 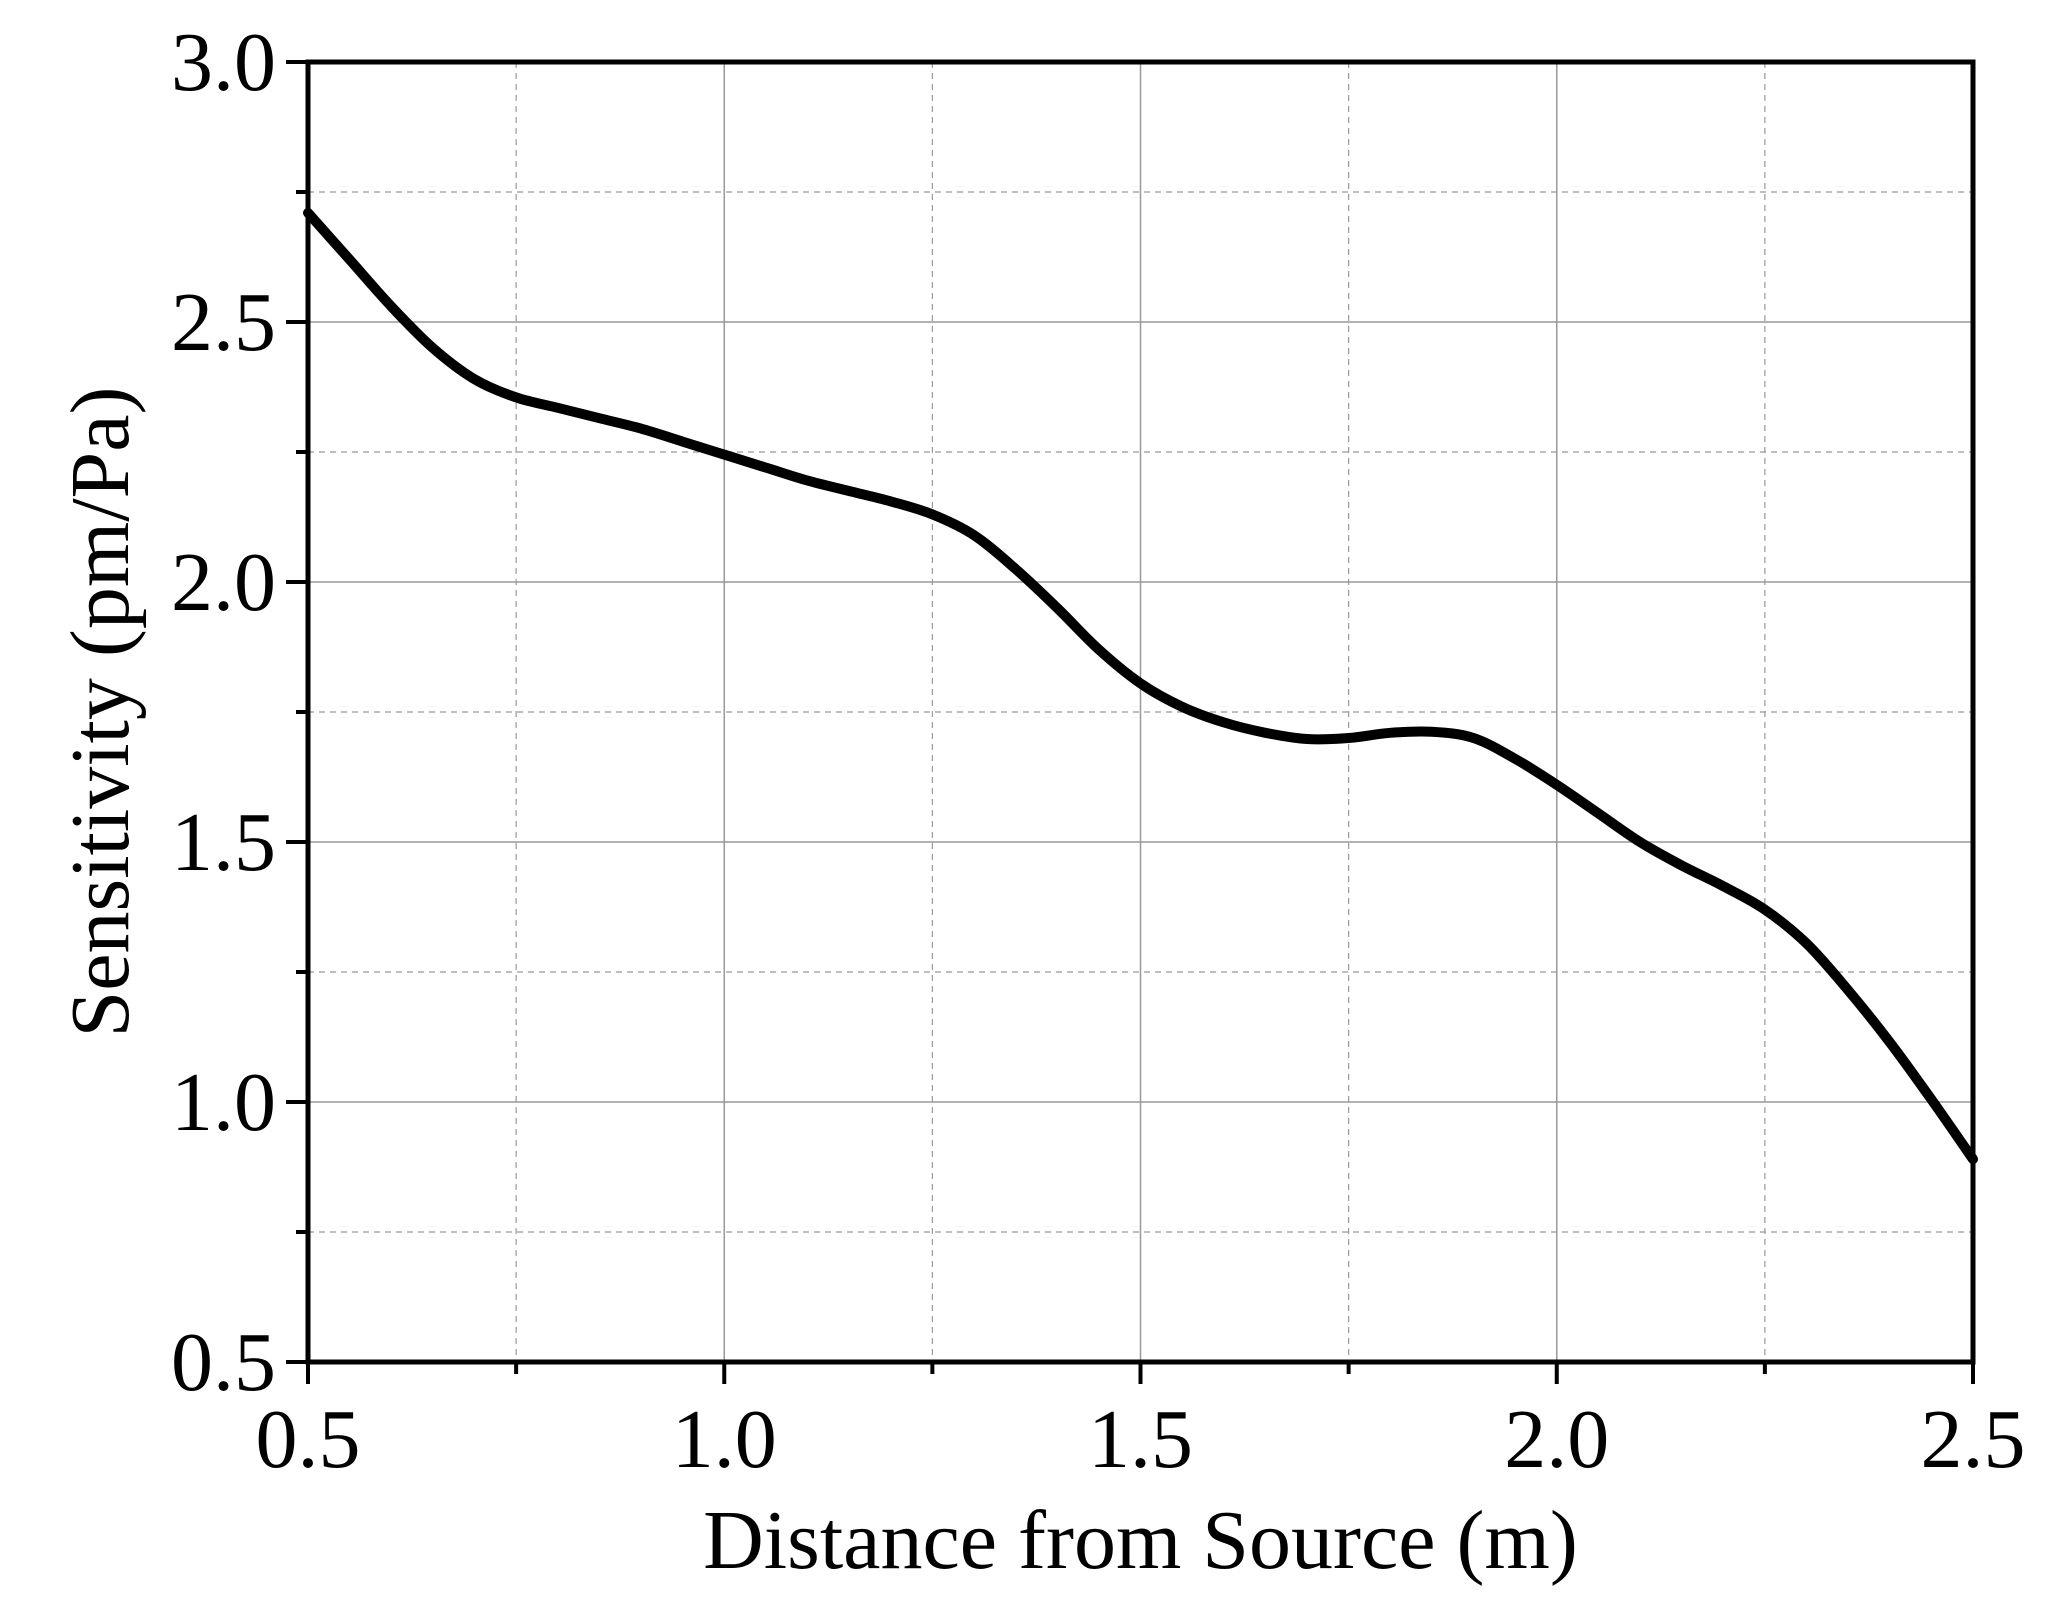 I want to click on y-tick-label: 3.0, so click(x=223, y=62).